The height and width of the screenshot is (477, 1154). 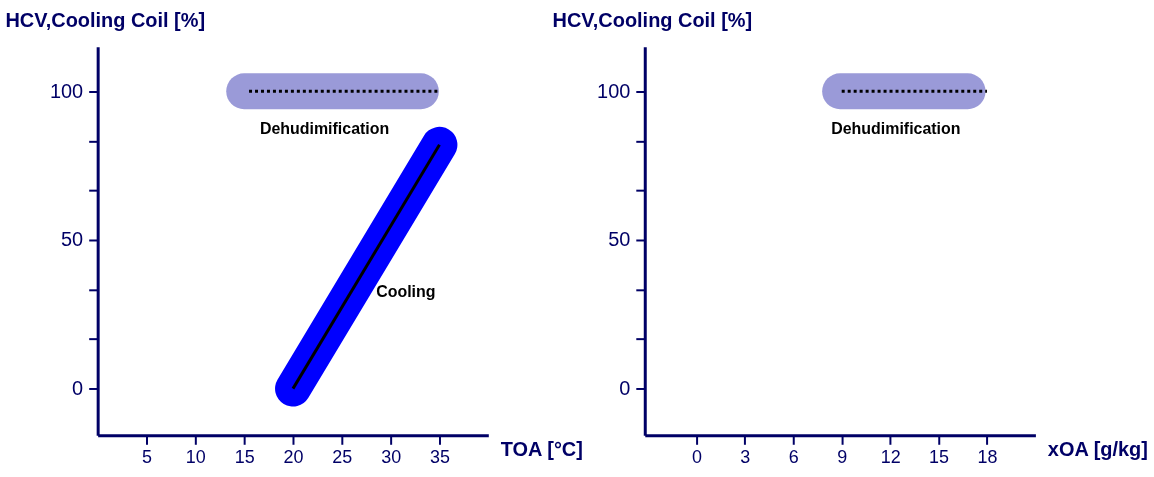 I want to click on x-tick-label: 35, so click(x=440, y=456).